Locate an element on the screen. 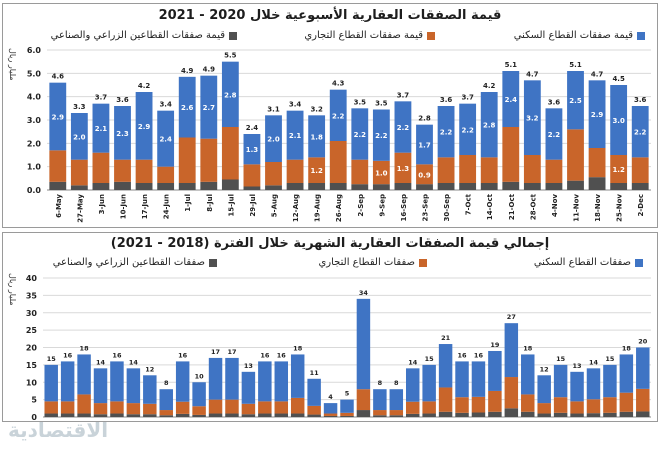 Image resolution: width=660 pixels, height=456 pixels. legend2-item-agri-industrial: صفقات القطاعين الزراعي والصناعي is located at coordinates (135, 262).